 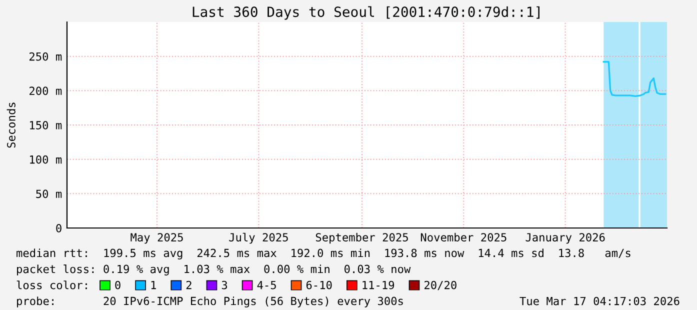 What do you see at coordinates (153, 285) in the screenshot?
I see `legend-label: 1` at bounding box center [153, 285].